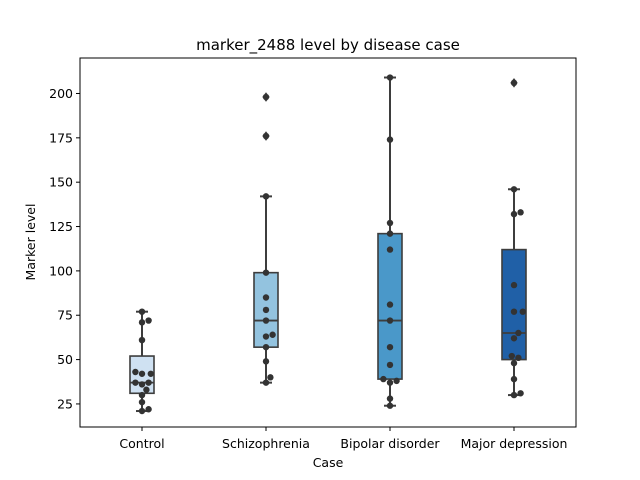 The image size is (640, 480). What do you see at coordinates (141, 443) in the screenshot?
I see `x-tick-label: Control` at bounding box center [141, 443].